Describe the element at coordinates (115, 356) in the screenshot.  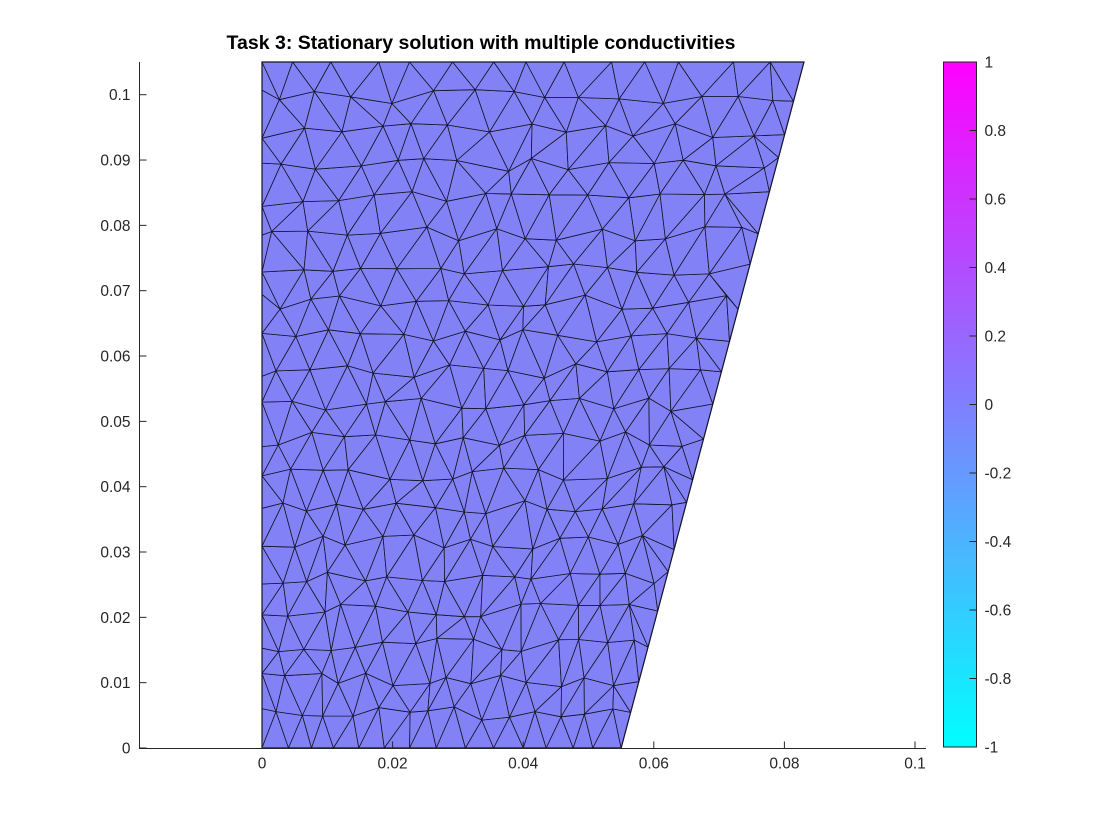
I see `y-tick-label: 0.06` at that location.